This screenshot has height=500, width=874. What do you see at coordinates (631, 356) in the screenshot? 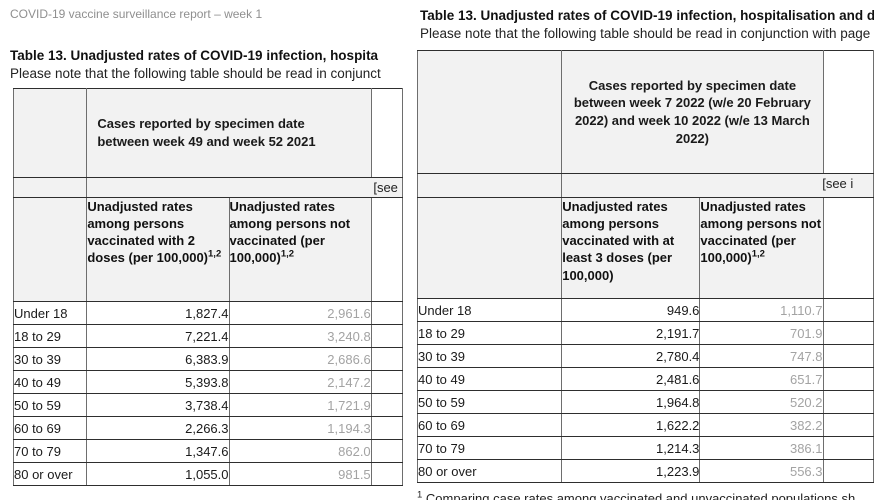
I see `vaccinated-rate-cell: 2,780.4` at bounding box center [631, 356].